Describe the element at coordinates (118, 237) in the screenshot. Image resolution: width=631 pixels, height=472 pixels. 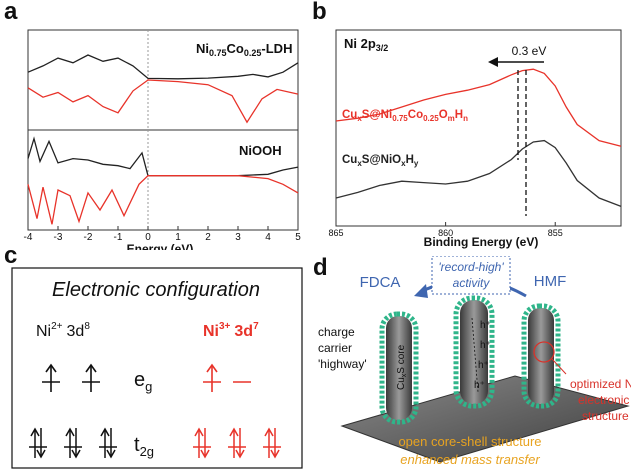
I see `a-tick-label: -1` at that location.